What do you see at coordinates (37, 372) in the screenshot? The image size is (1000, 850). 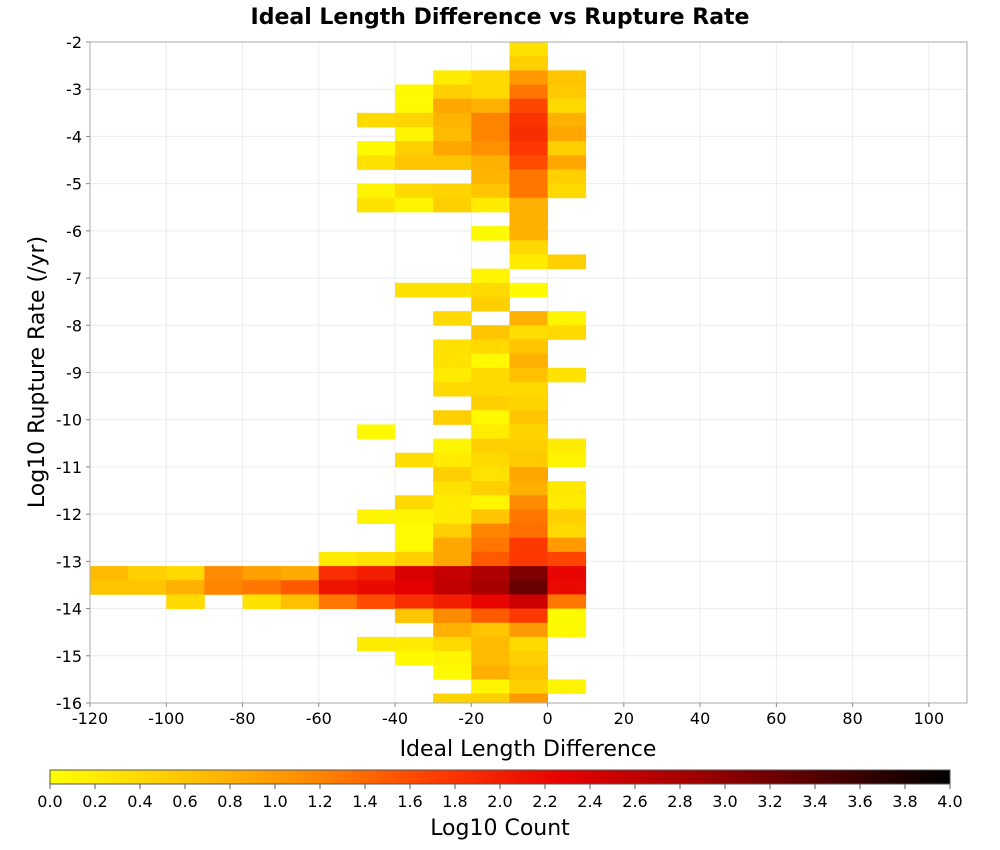 I see `y-axis-label: Log10 Rupture Rate (/yr)` at bounding box center [37, 372].